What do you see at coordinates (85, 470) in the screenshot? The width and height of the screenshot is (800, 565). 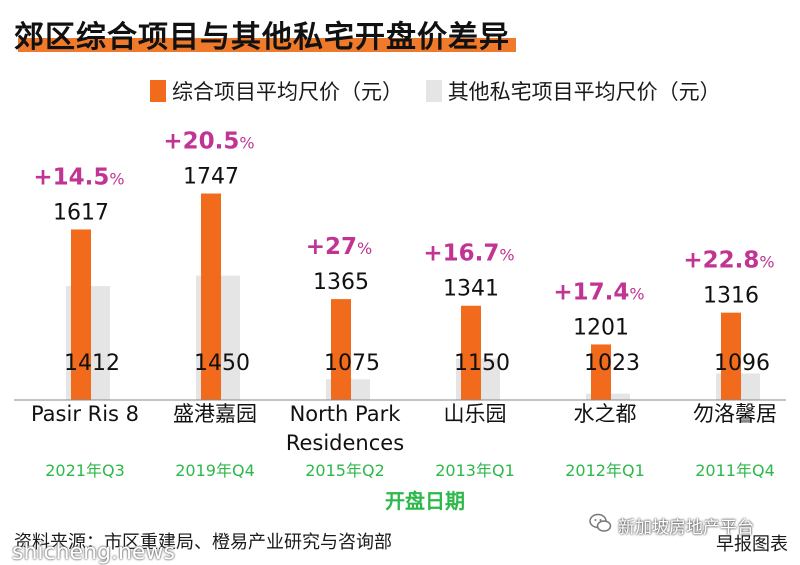 I see `date-label: 2021年Q3` at bounding box center [85, 470].